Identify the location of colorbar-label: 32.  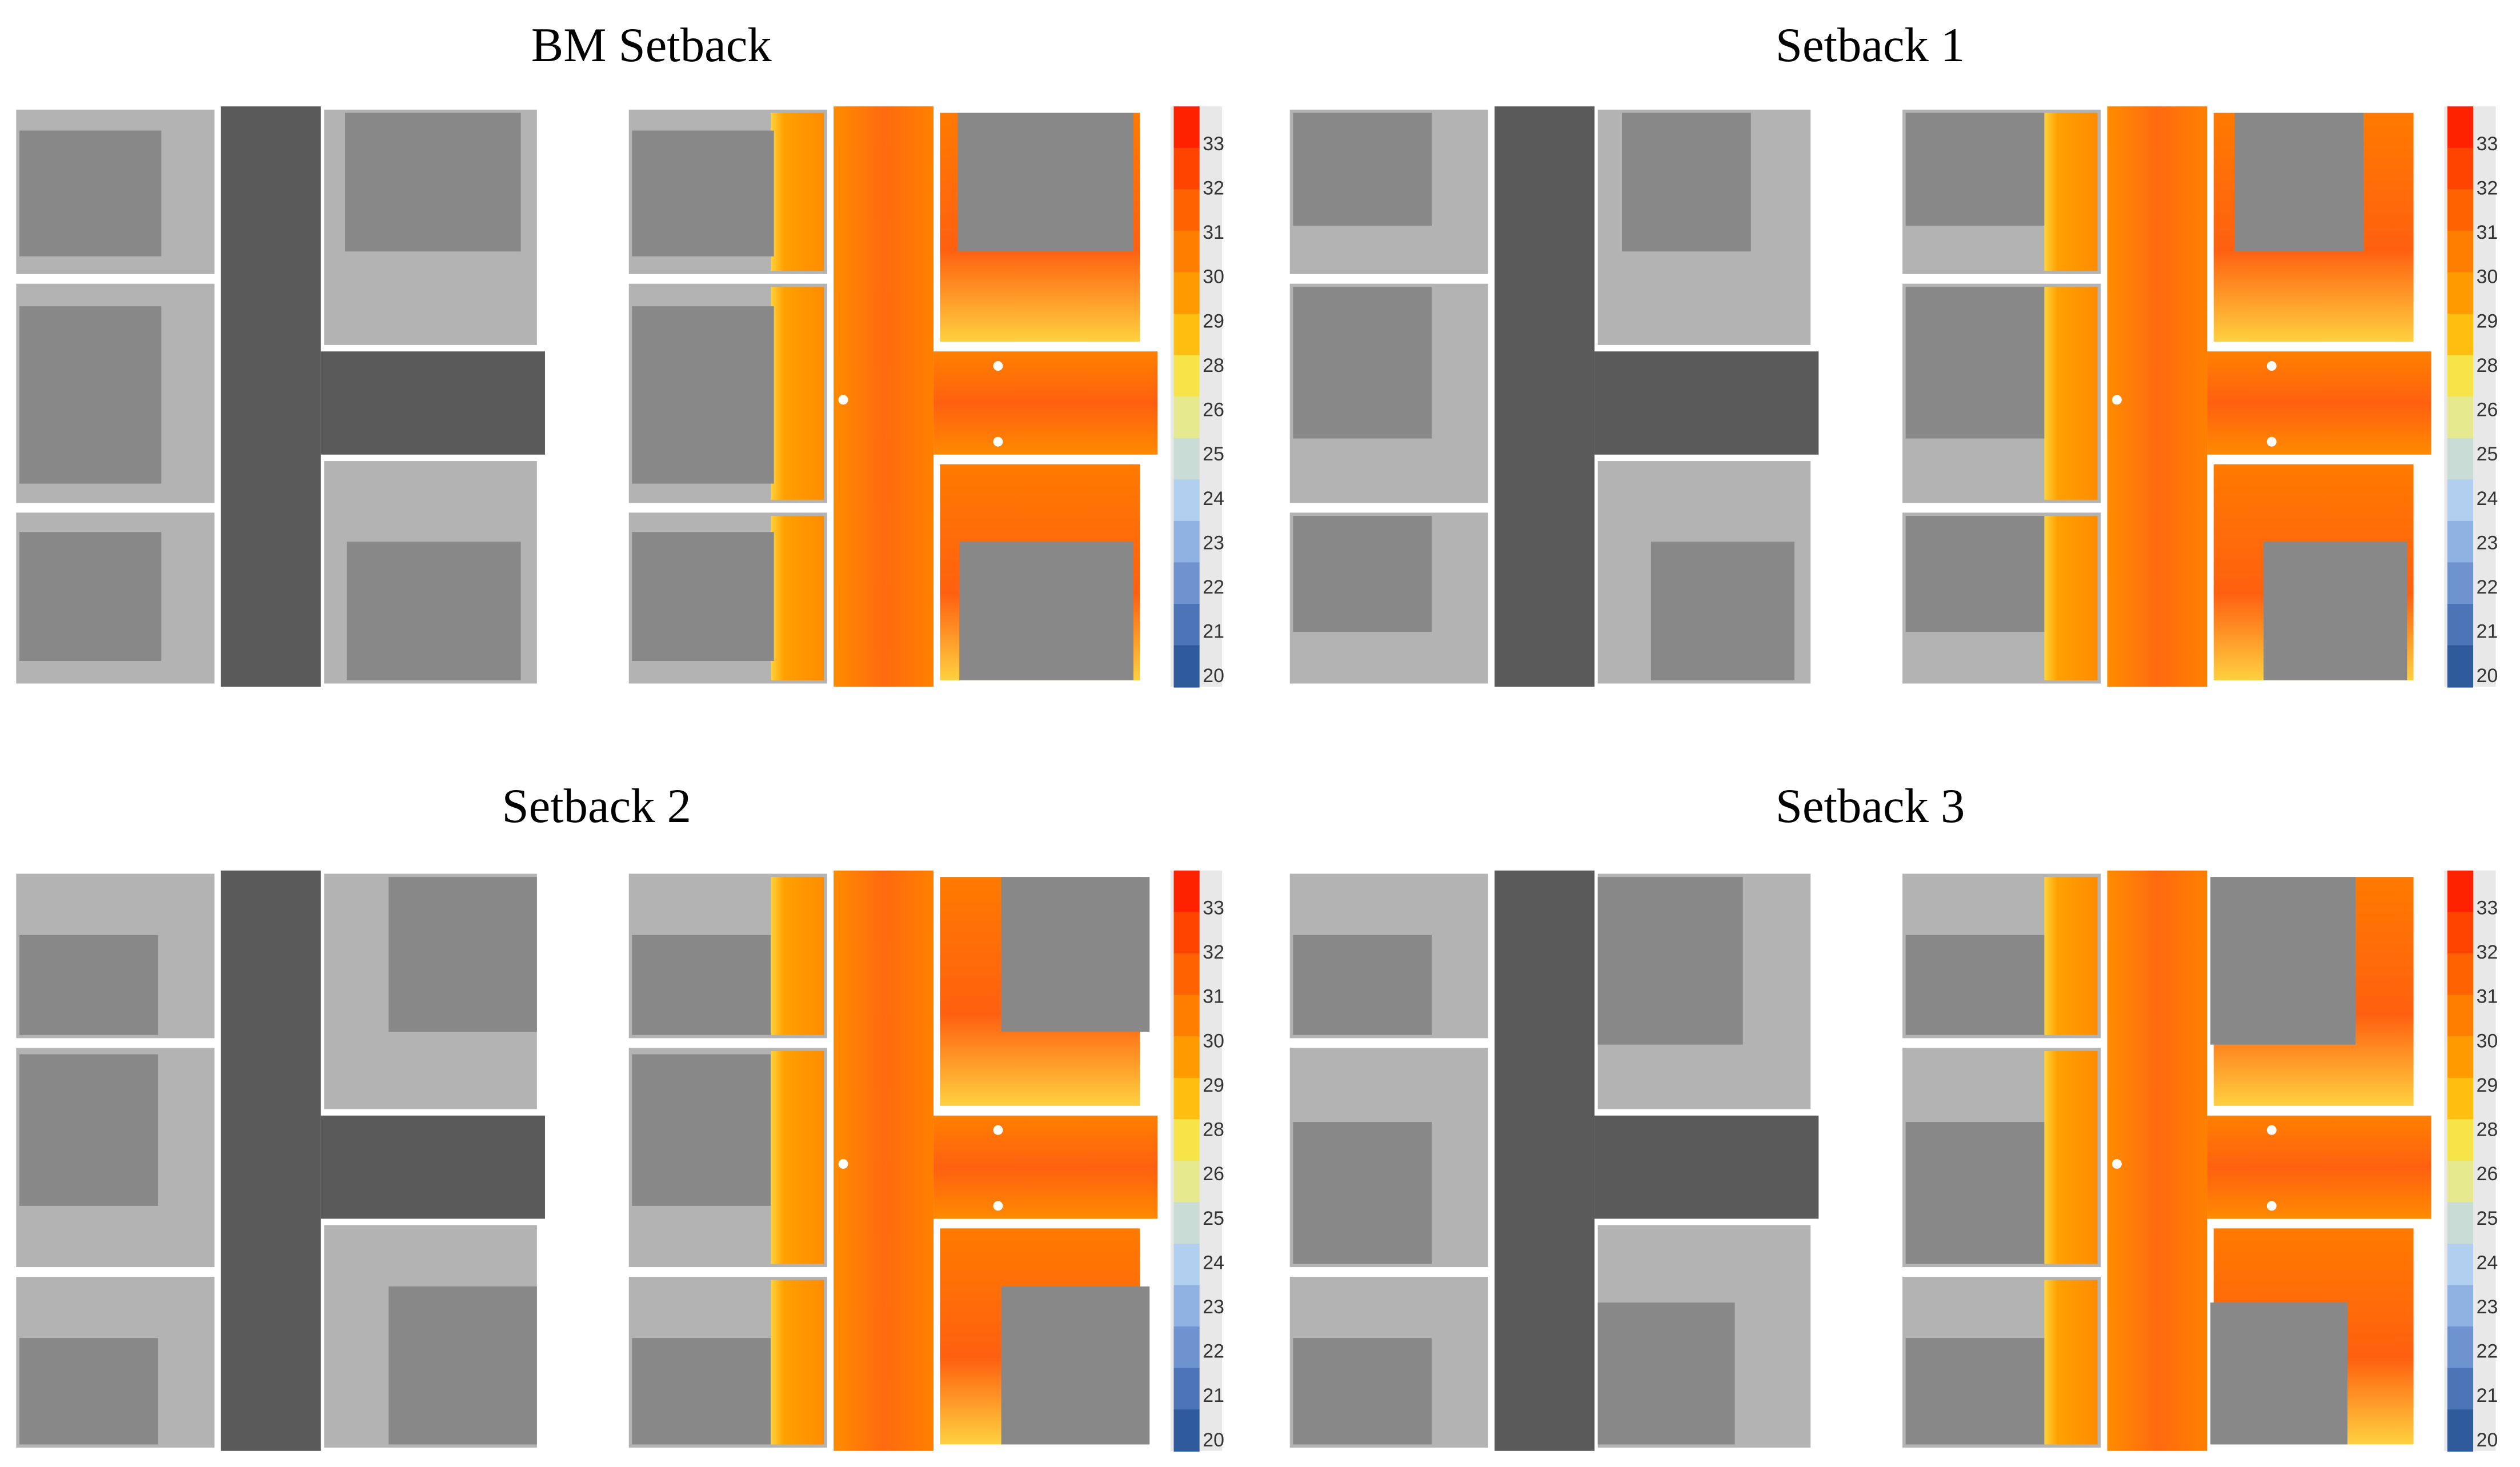
(1213, 952).